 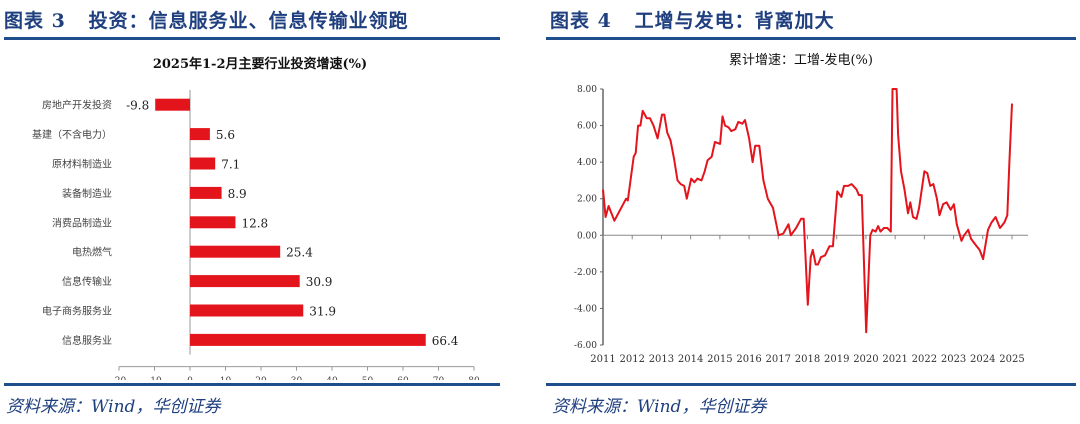 I want to click on y-tick-label: -6.00, so click(x=585, y=346).